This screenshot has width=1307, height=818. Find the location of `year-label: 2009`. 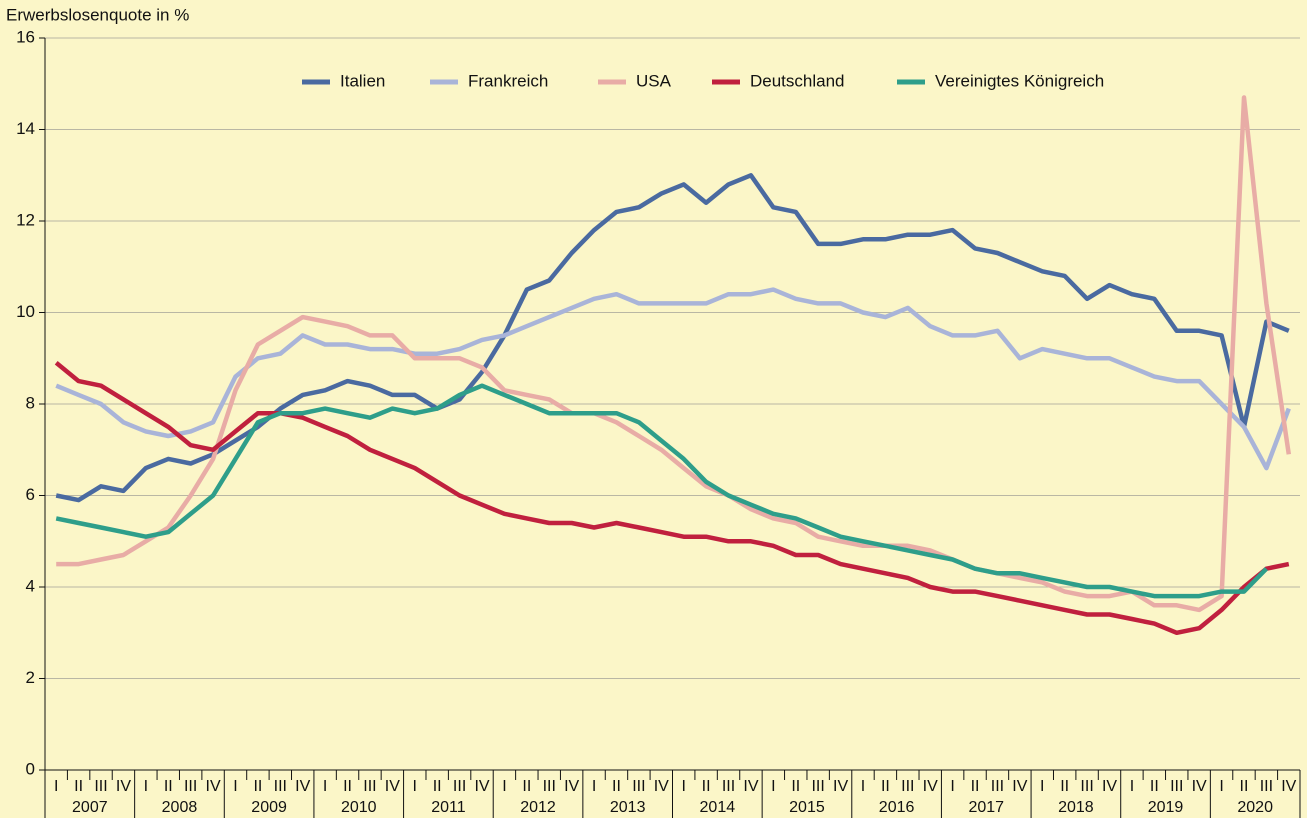

year-label: 2009 is located at coordinates (269, 807).